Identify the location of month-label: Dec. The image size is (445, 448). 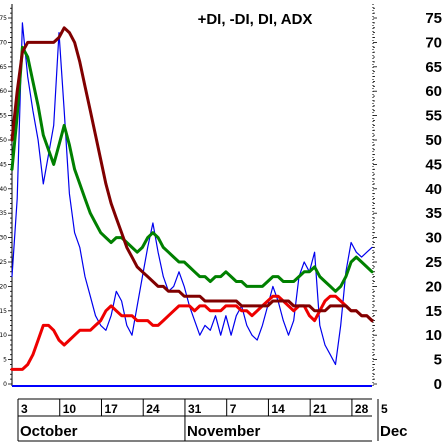
(394, 431).